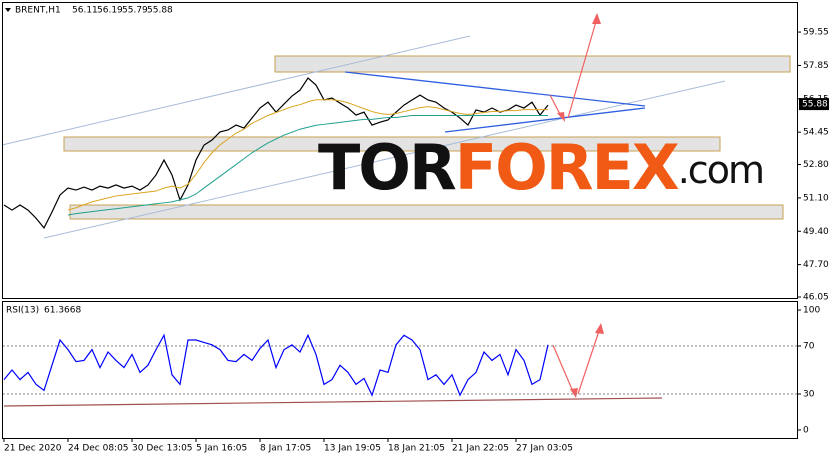 This screenshot has width=838, height=458. Describe the element at coordinates (333, 402) in the screenshot. I see `rsi-support-line` at that location.